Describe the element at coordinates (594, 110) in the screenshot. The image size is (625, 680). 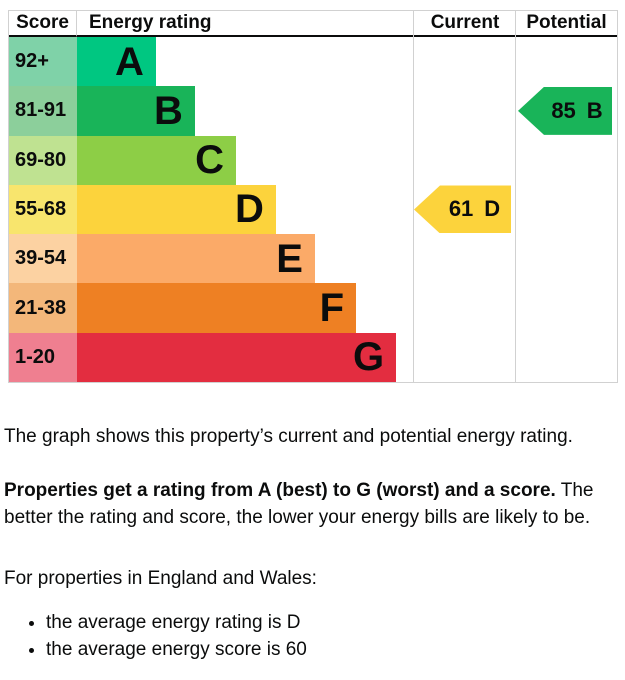
I see `potential-rating-letter: B` at that location.